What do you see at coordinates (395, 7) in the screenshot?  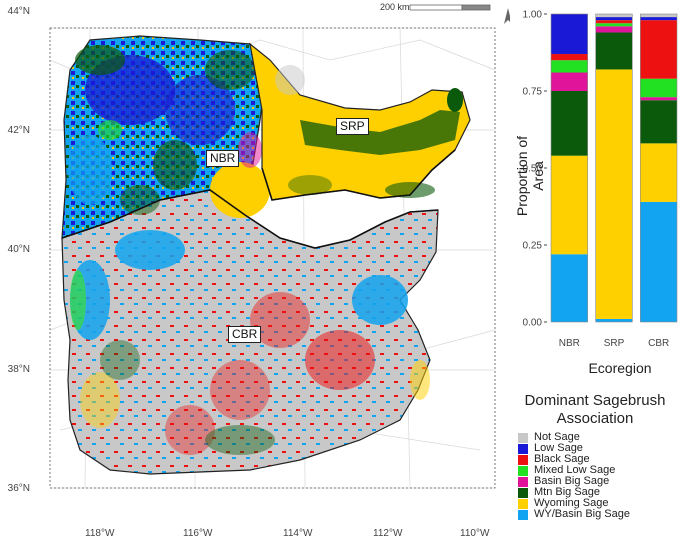 I see `scale-bar-label: 200 km` at bounding box center [395, 7].